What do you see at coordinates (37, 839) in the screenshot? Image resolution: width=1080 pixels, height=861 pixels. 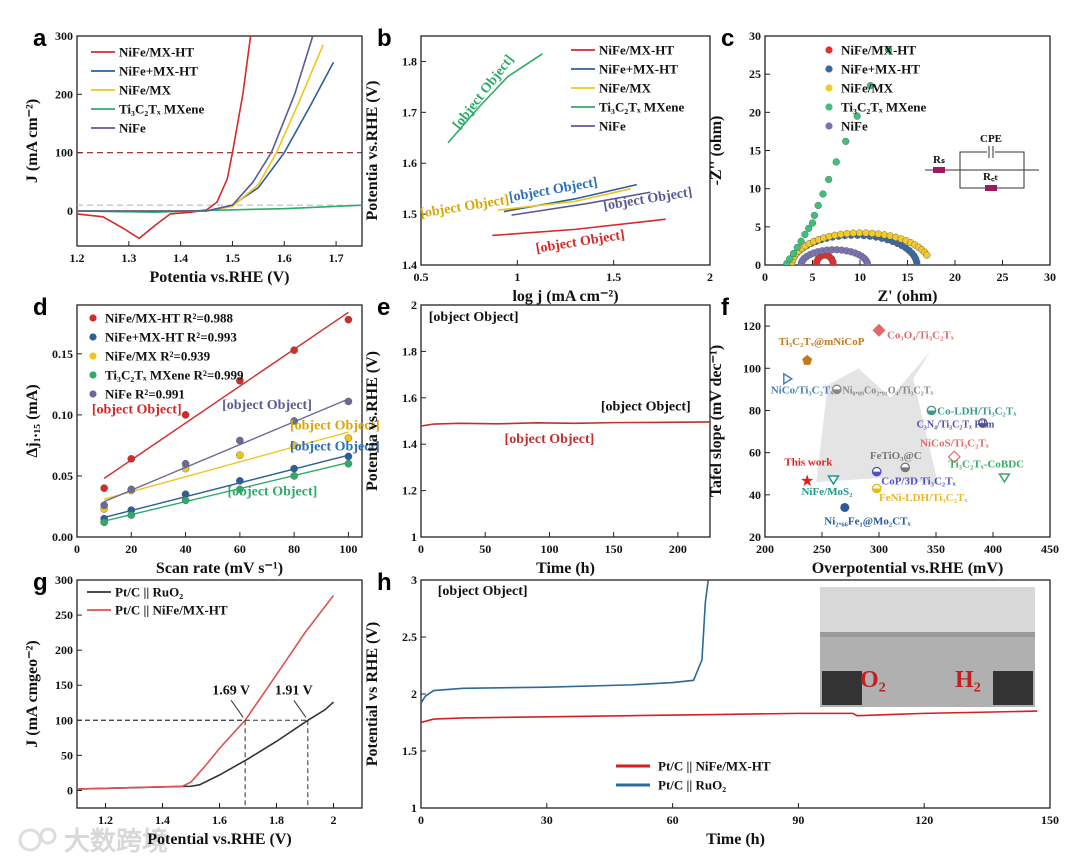 I see `watermark-logo-icon` at bounding box center [37, 839].